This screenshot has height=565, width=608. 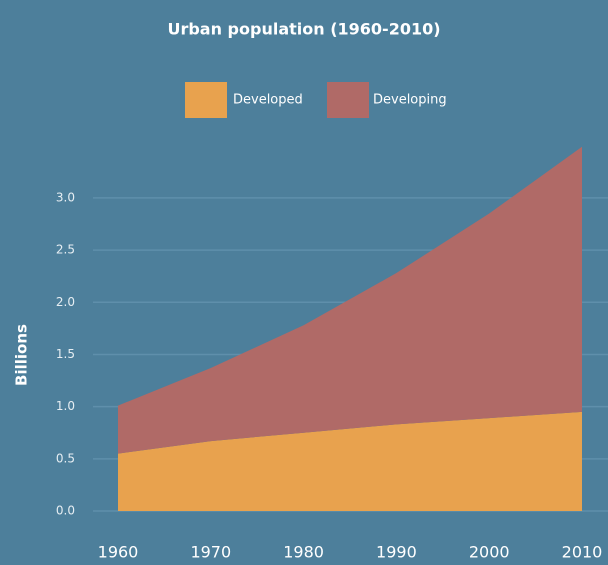 I want to click on y-tick-label: 2.5, so click(x=65, y=250).